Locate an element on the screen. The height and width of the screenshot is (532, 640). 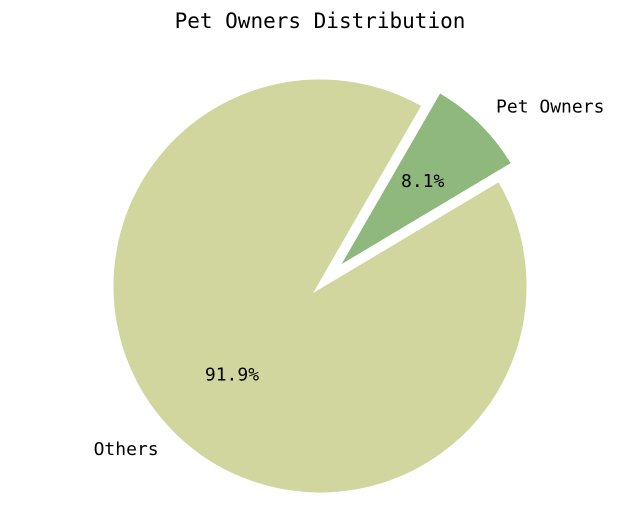
pie-slice-pet-owners is located at coordinates (422, 182).